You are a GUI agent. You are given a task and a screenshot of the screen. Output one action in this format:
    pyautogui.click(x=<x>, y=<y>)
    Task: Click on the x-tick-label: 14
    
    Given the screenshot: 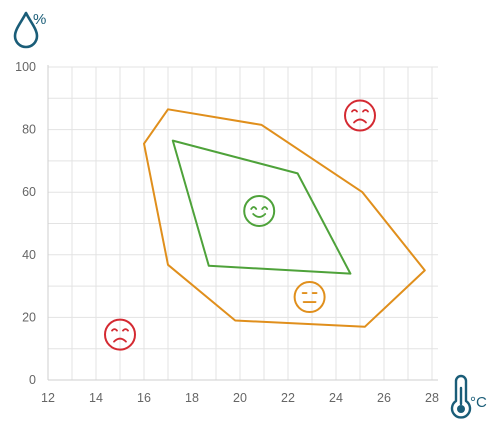 What is the action you would take?
    pyautogui.click(x=96, y=398)
    